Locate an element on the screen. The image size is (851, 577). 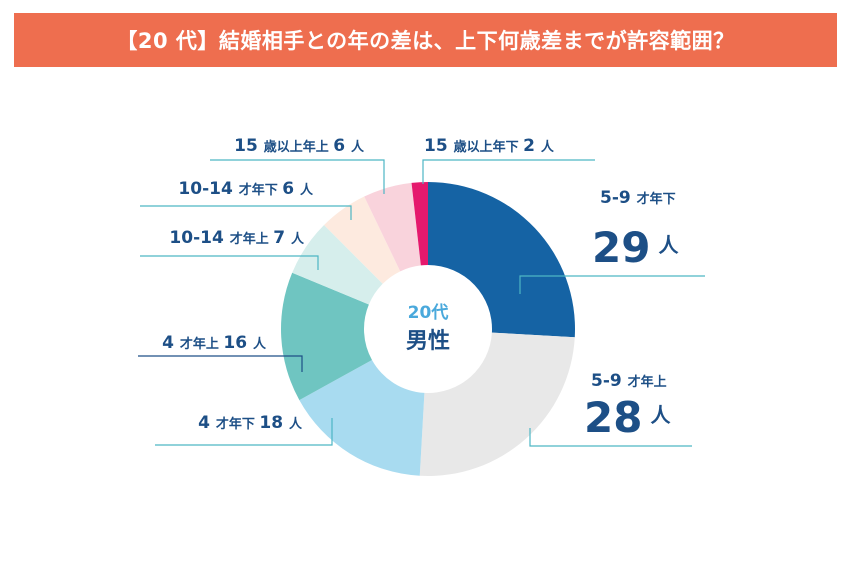
slice-label-3: 4 才年上 16 人 is located at coordinates (214, 343).